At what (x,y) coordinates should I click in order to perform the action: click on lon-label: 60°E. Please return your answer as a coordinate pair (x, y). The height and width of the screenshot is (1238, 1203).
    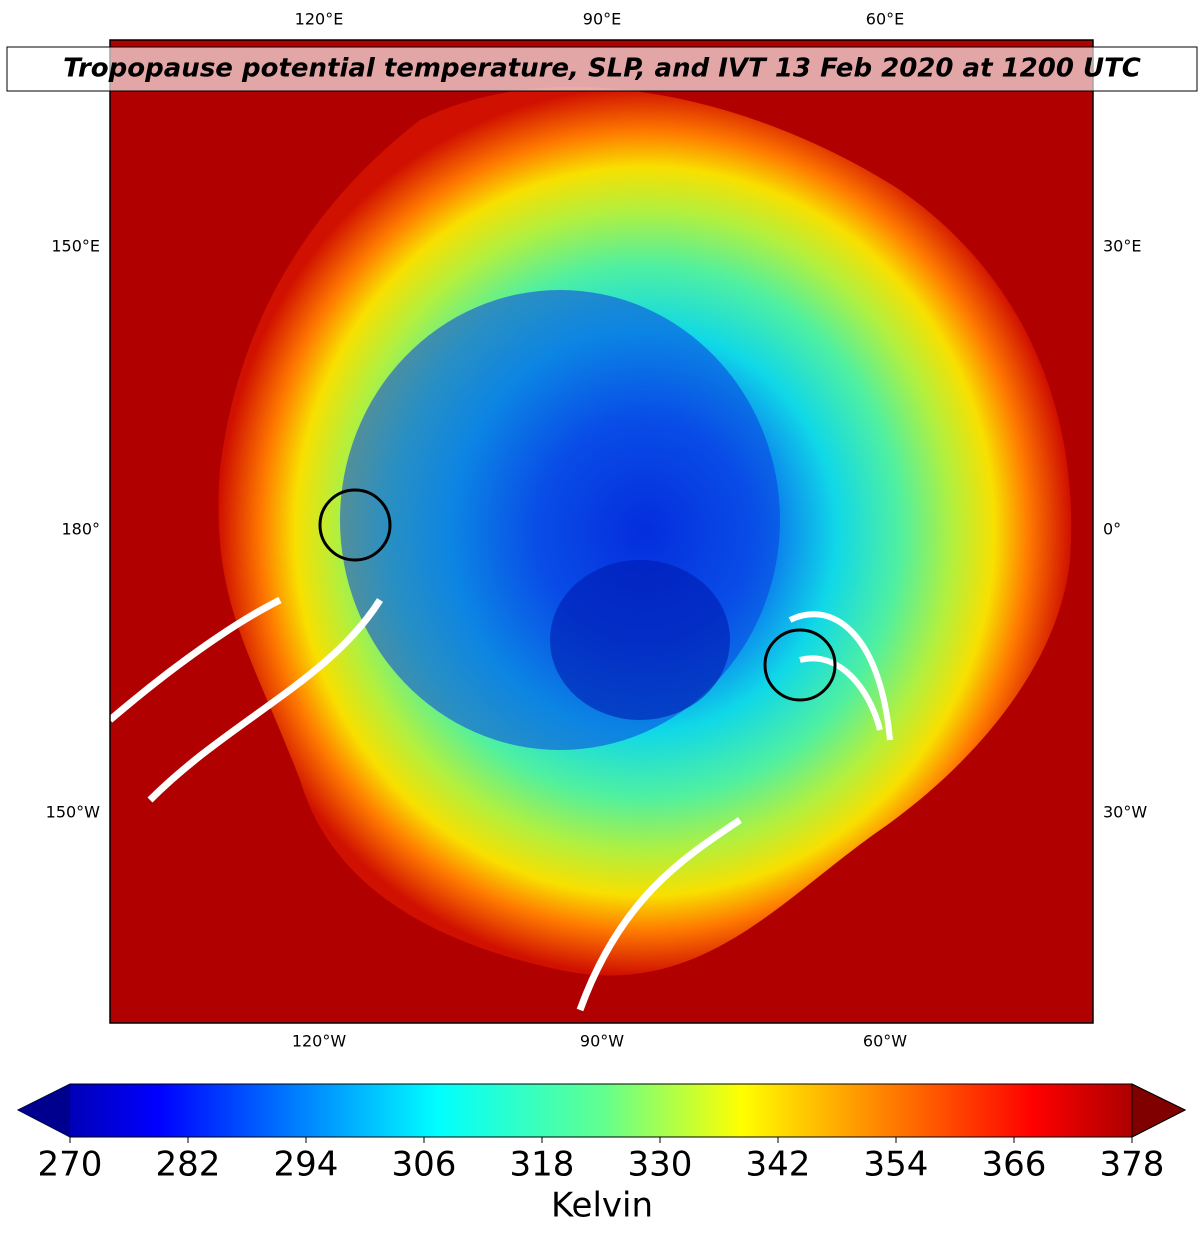
    Looking at the image, I should click on (885, 19).